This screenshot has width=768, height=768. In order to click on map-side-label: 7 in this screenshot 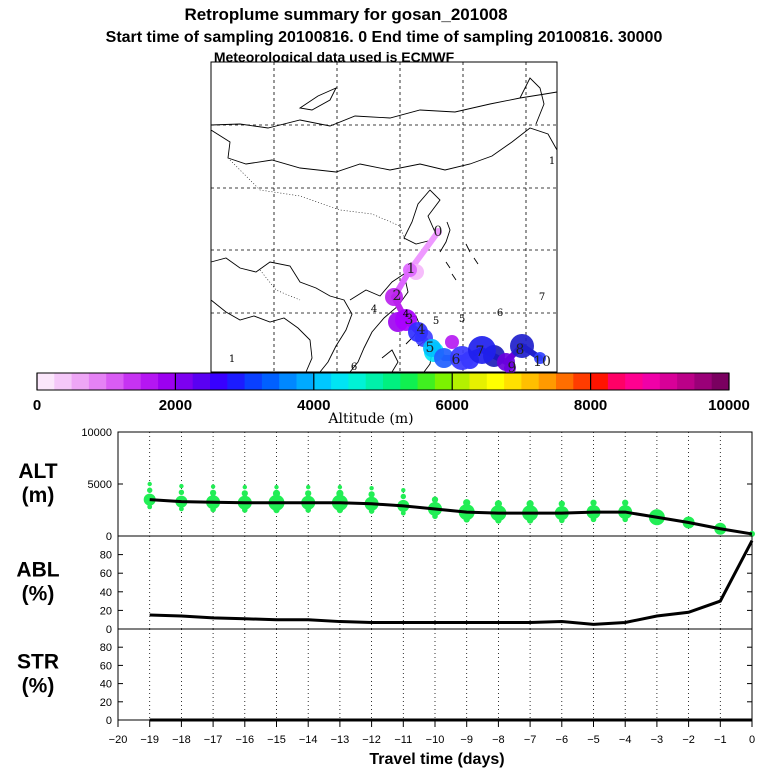, I will do `click(542, 297)`.